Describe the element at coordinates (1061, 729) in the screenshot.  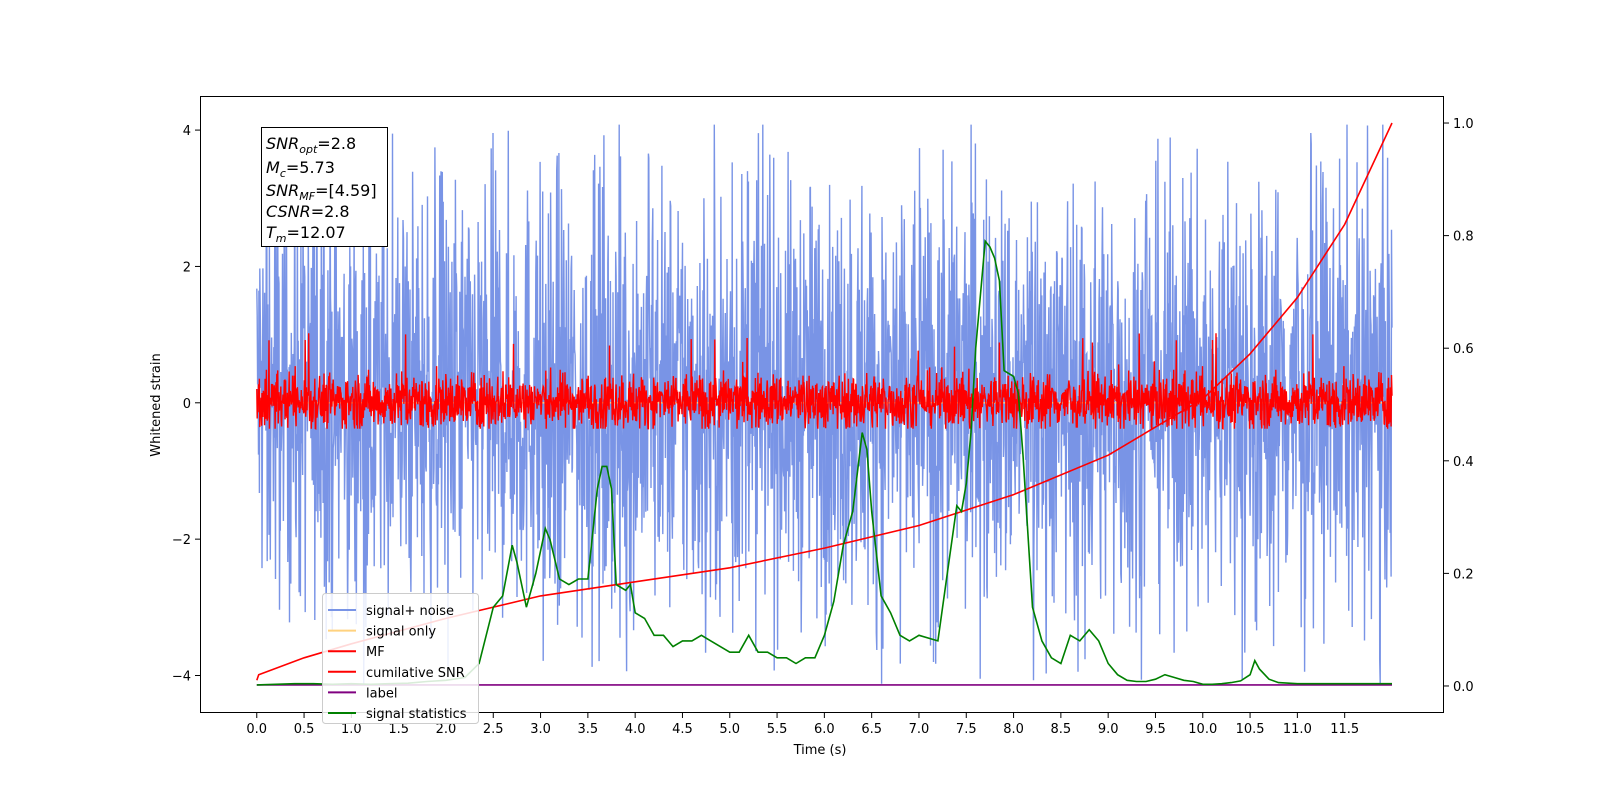
I see `x-tick-label: 8.5` at that location.